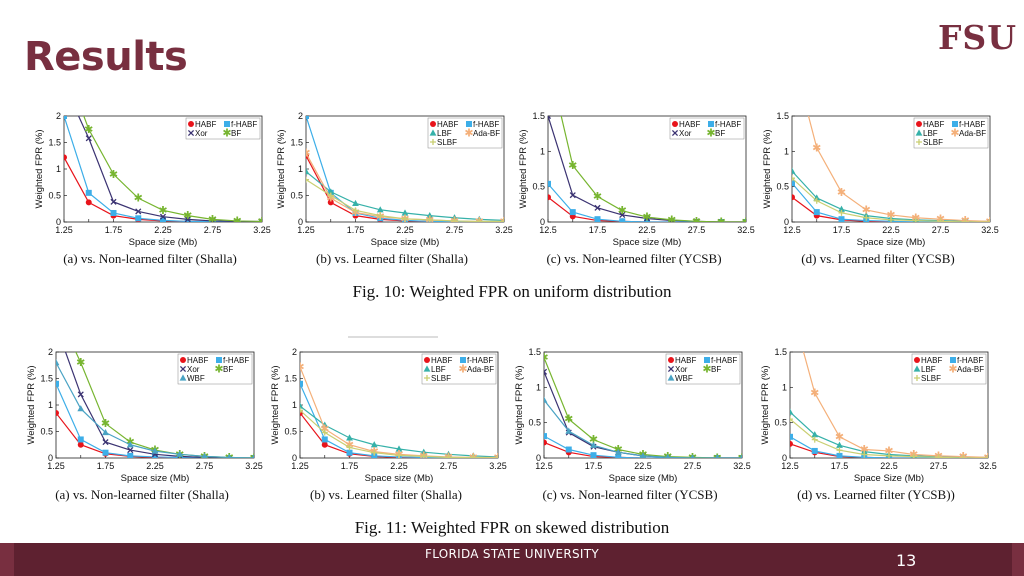 The height and width of the screenshot is (576, 1024). I want to click on y-tick-label: 1.5, so click(290, 379).